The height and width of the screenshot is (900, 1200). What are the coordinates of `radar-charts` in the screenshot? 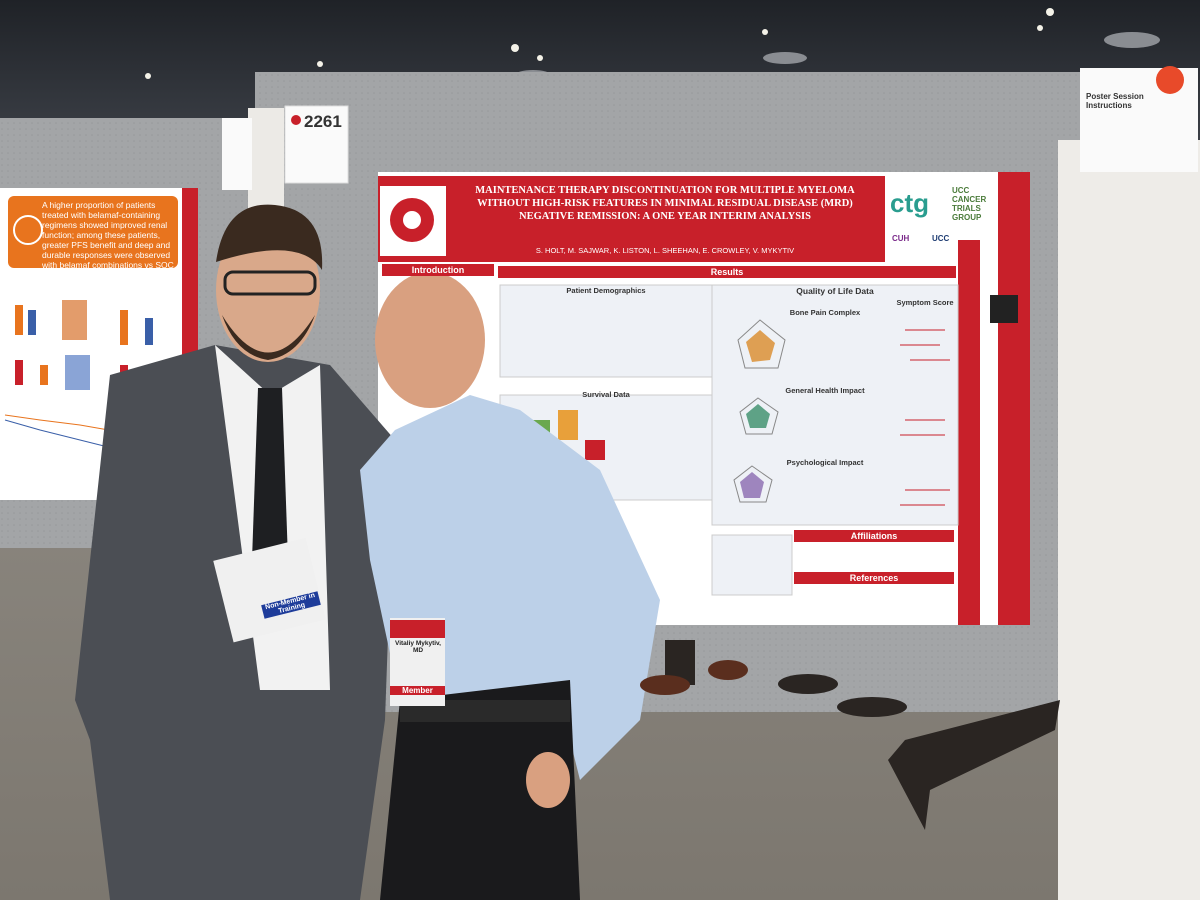 It's located at (759, 411).